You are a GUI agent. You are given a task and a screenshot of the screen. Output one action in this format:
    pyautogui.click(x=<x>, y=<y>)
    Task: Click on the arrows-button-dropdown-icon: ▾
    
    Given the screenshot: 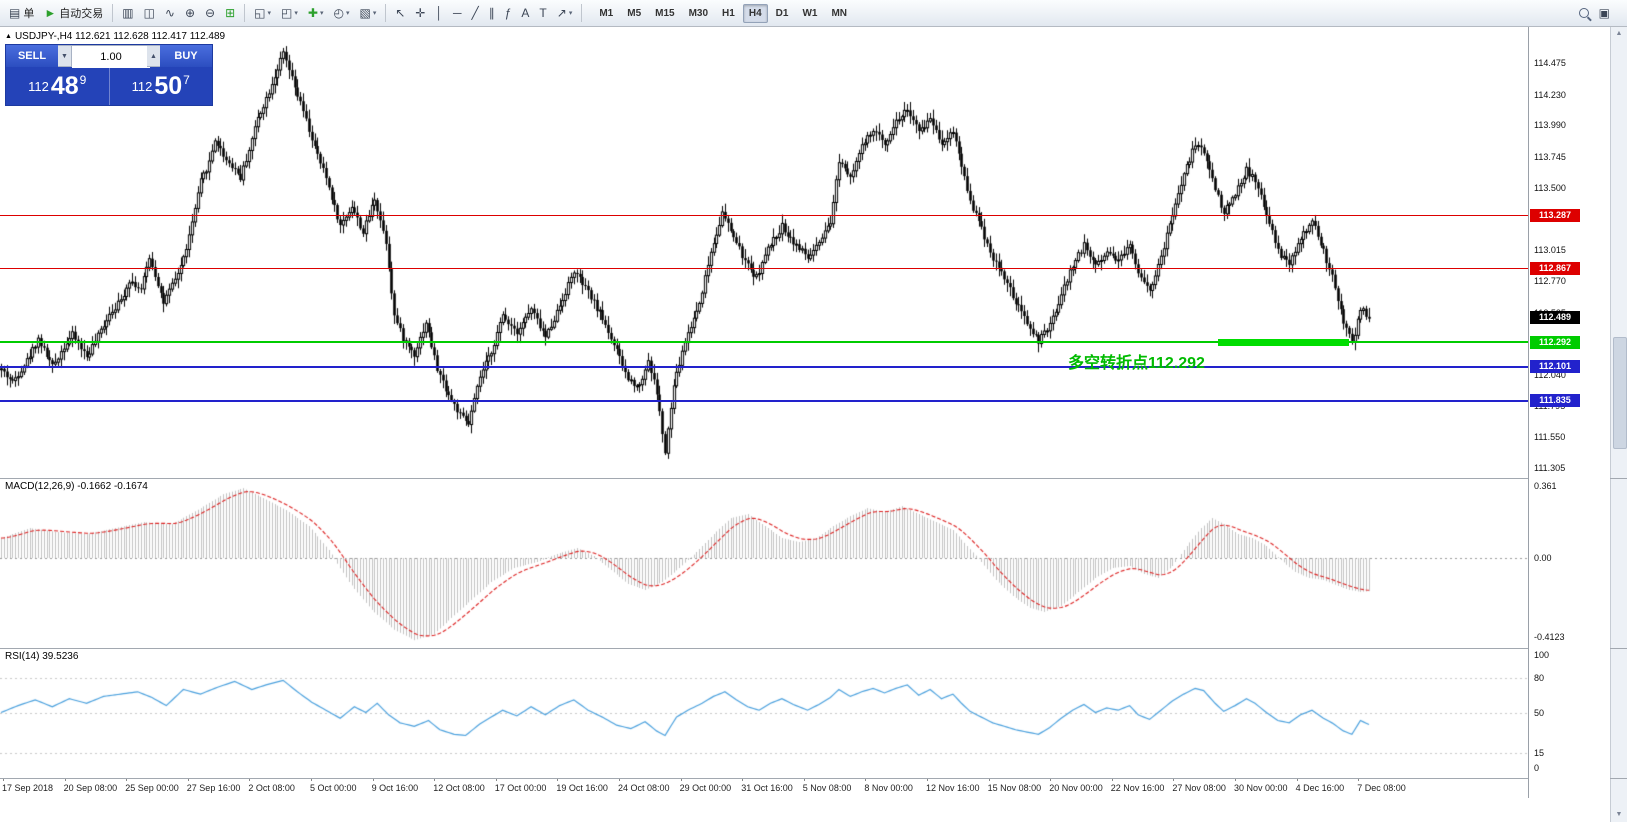 What is the action you would take?
    pyautogui.click(x=570, y=13)
    